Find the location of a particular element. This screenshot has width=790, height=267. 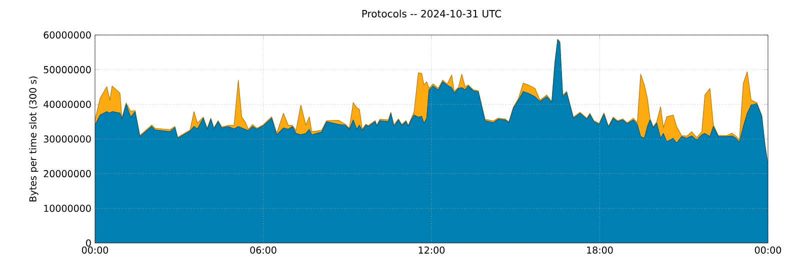

y-tick-label: 60000000 is located at coordinates (67, 35).